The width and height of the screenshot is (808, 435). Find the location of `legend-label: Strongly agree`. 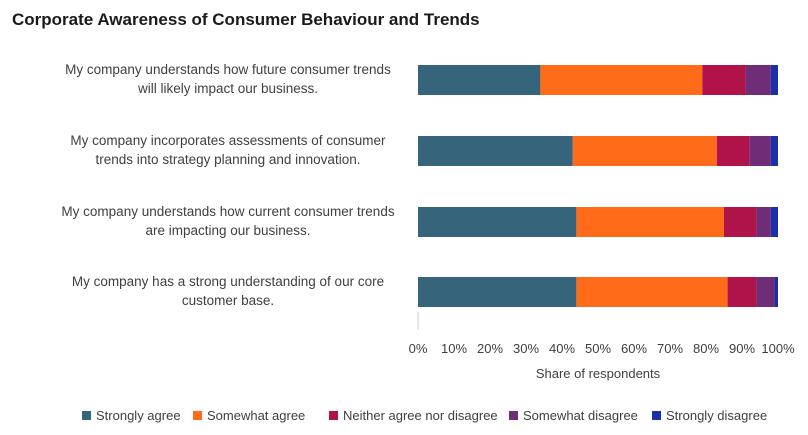

legend-label: Strongly agree is located at coordinates (138, 415).